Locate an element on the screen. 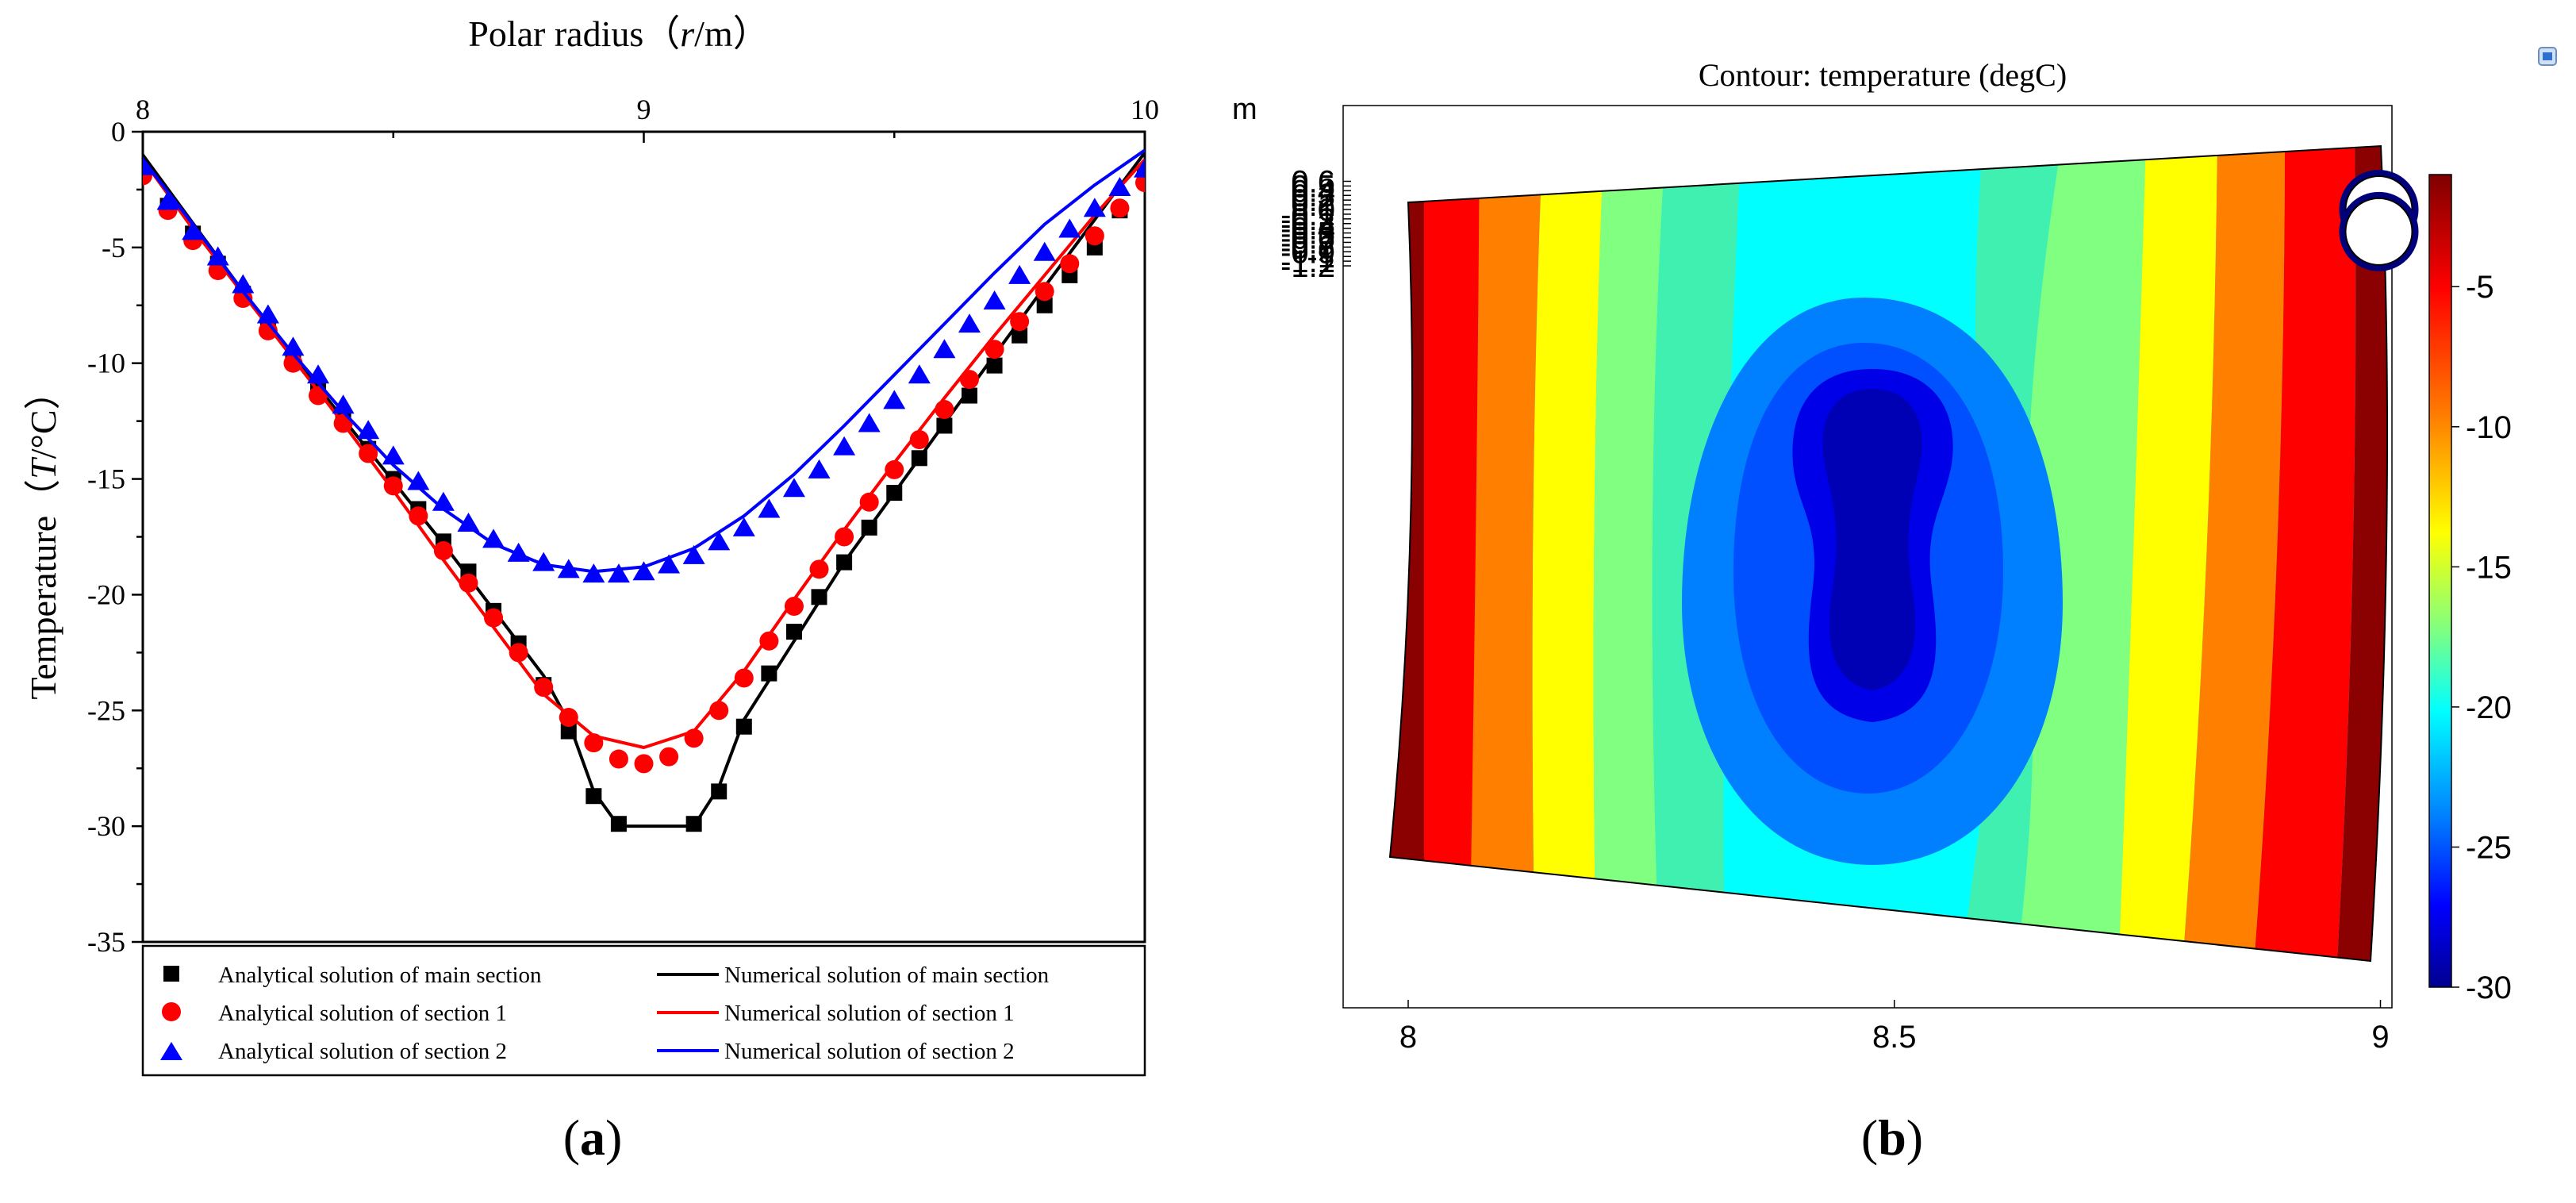 Image resolution: width=2576 pixels, height=1203 pixels. legend-marker-s1-analytical is located at coordinates (171, 1011).